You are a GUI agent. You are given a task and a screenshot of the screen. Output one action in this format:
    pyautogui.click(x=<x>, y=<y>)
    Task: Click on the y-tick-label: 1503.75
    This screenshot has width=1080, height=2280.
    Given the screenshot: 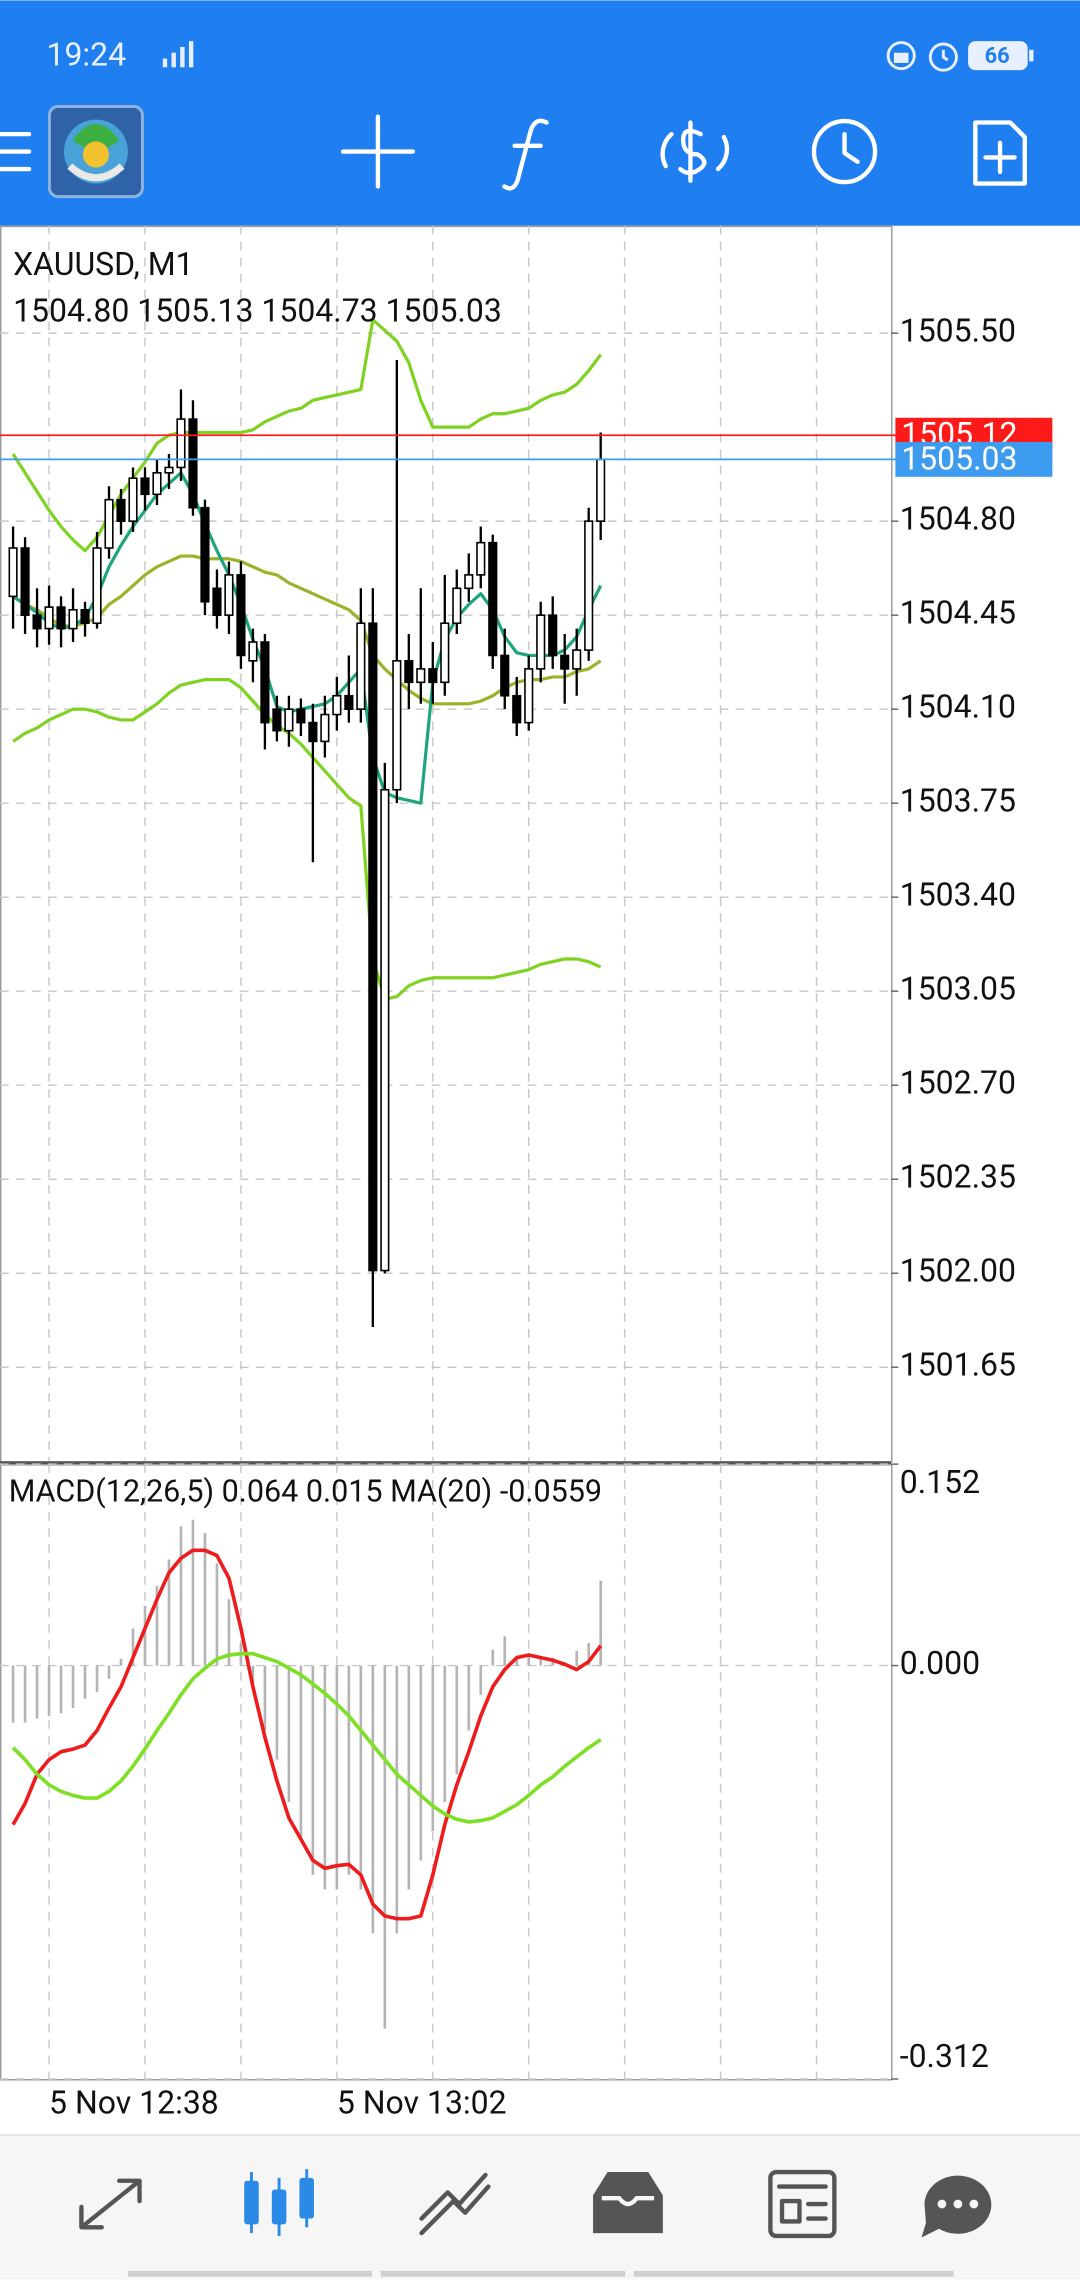 What is the action you would take?
    pyautogui.click(x=958, y=801)
    